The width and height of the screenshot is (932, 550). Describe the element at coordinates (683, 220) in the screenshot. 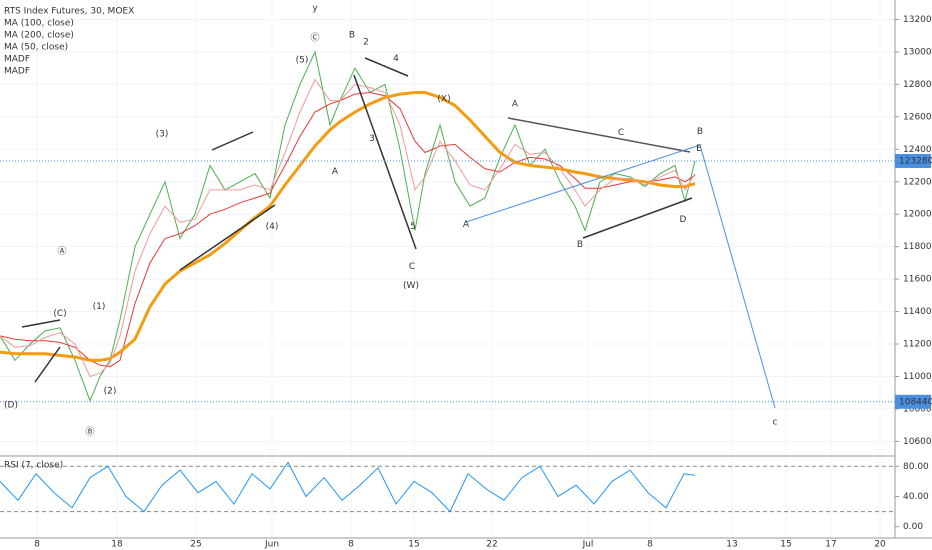

I see `wave-label: D` at that location.